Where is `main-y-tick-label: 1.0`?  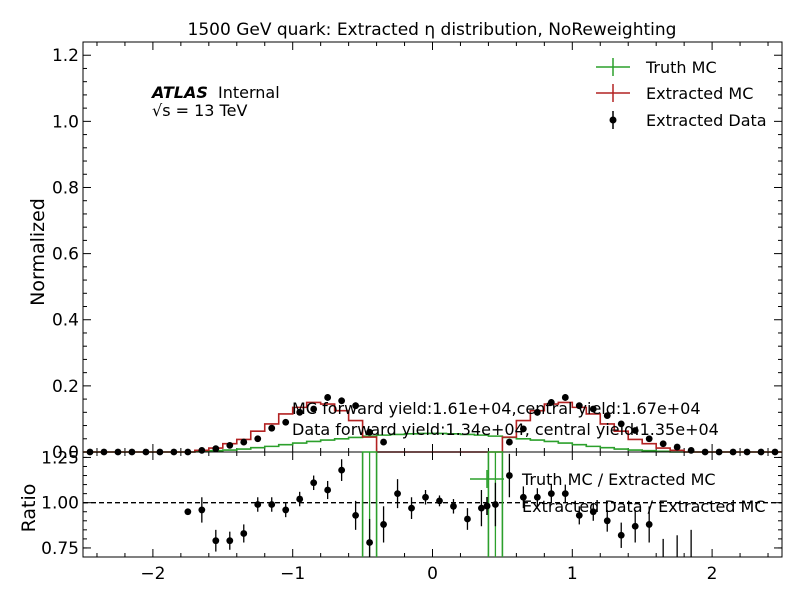 main-y-tick-label: 1.0 is located at coordinates (65, 122).